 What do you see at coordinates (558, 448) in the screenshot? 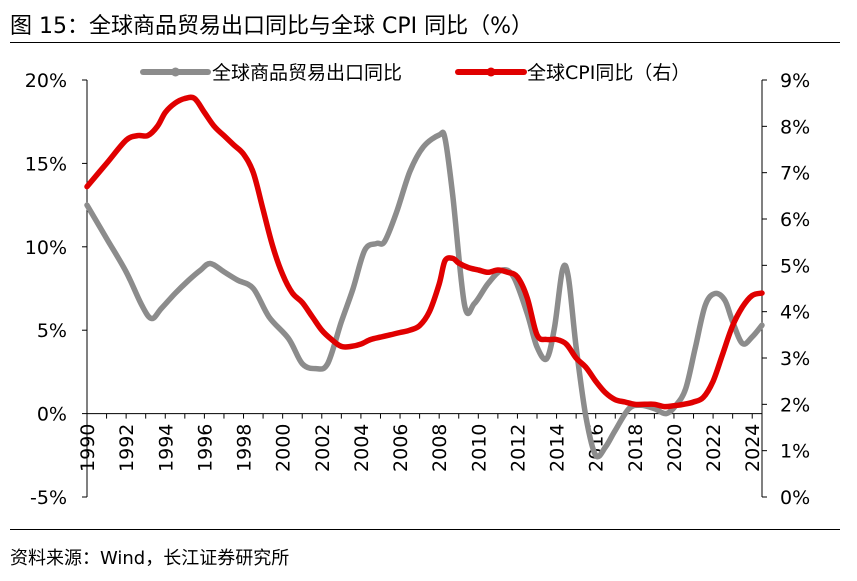
I see `x-axis-tick-label: 2014` at bounding box center [558, 448].